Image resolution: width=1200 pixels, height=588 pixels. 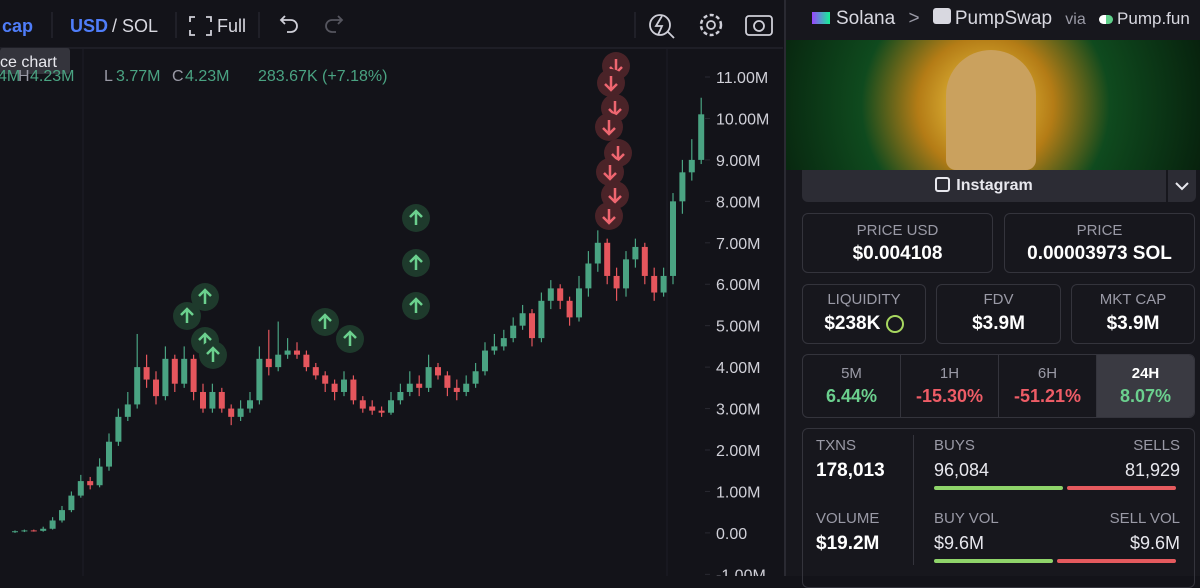 What do you see at coordinates (741, 571) in the screenshot?
I see `y-tick-label: -1.00M` at bounding box center [741, 571].